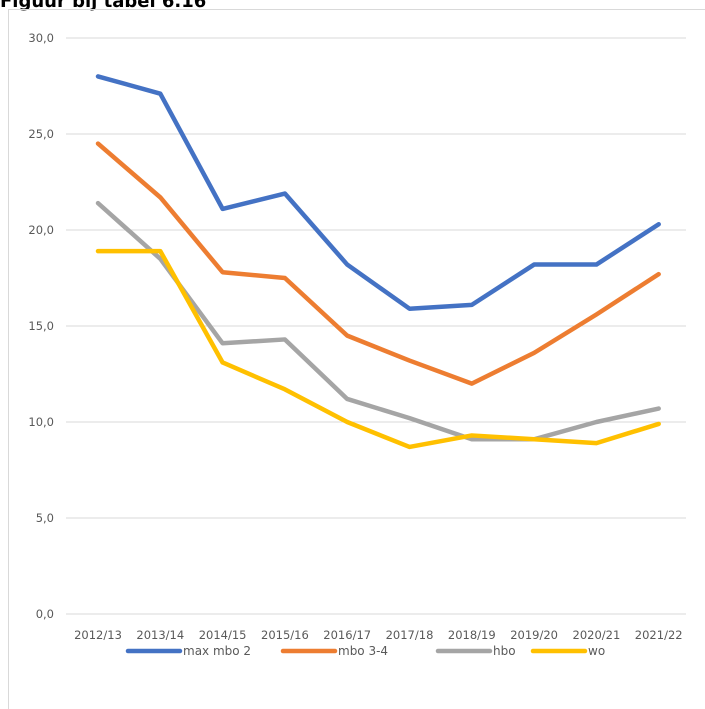 This screenshot has height=709, width=705. What do you see at coordinates (472, 635) in the screenshot?
I see `x-tick-label: 2018/19` at bounding box center [472, 635].